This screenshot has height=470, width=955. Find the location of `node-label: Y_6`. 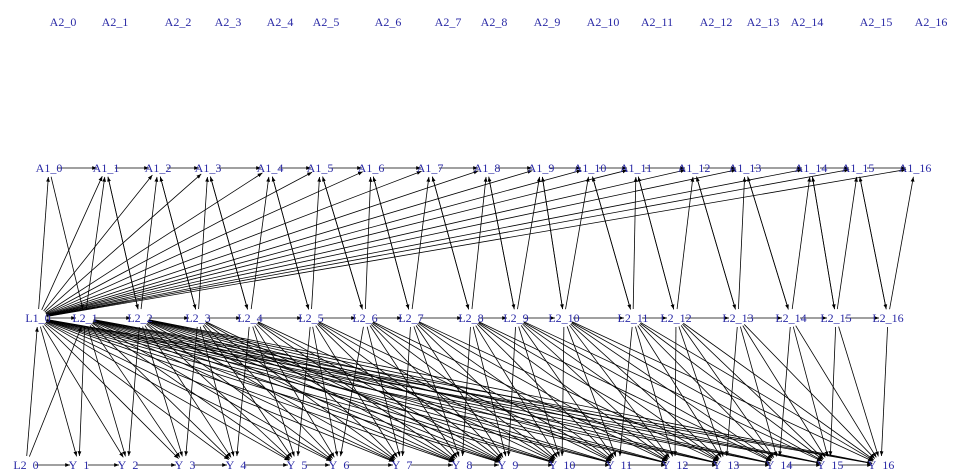

node-label: Y_6 is located at coordinates (339, 464).